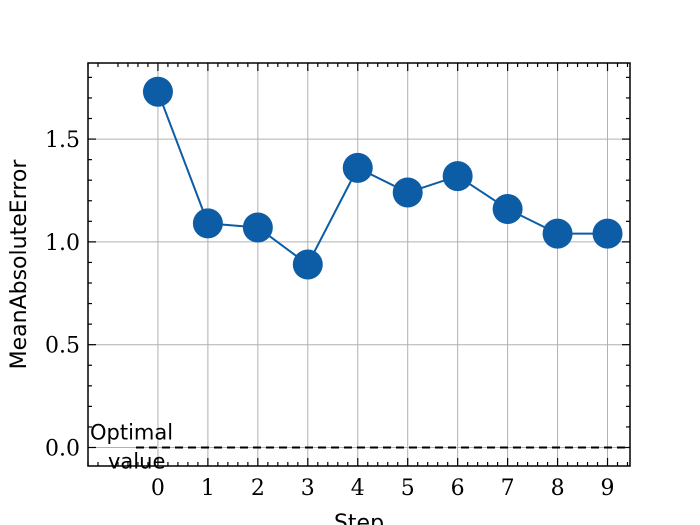 The width and height of the screenshot is (700, 525). What do you see at coordinates (408, 488) in the screenshot?
I see `x-tick-label: 5` at bounding box center [408, 488].